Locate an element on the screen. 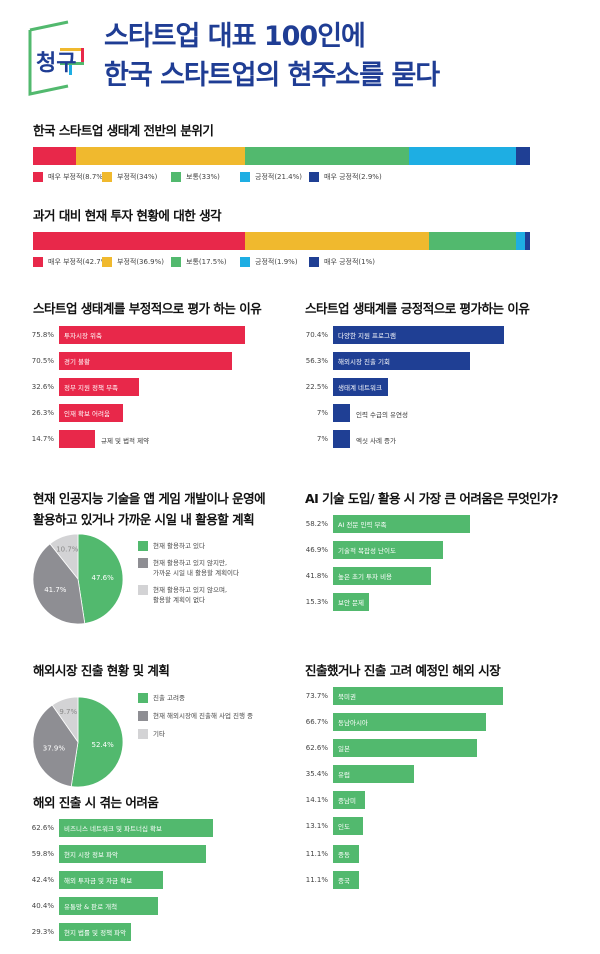 The width and height of the screenshot is (600, 954). bar: 중동 is located at coordinates (346, 854).